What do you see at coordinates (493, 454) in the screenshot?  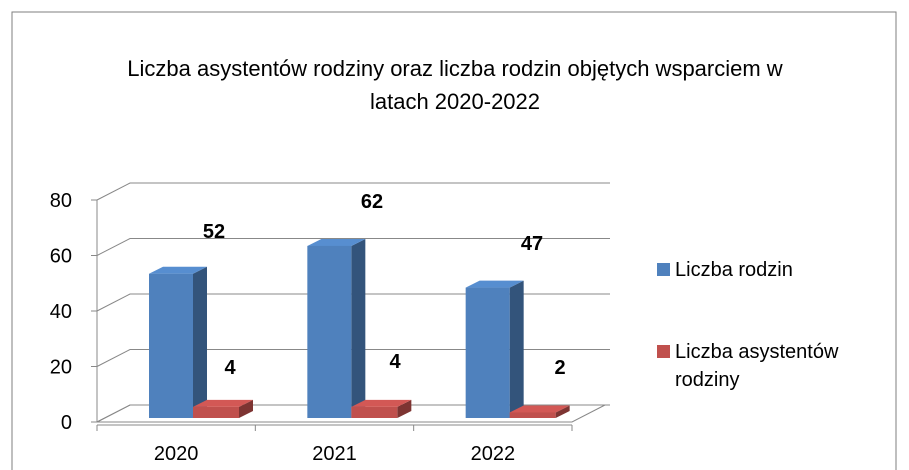 I see `x-tick-label: 2022` at bounding box center [493, 454].